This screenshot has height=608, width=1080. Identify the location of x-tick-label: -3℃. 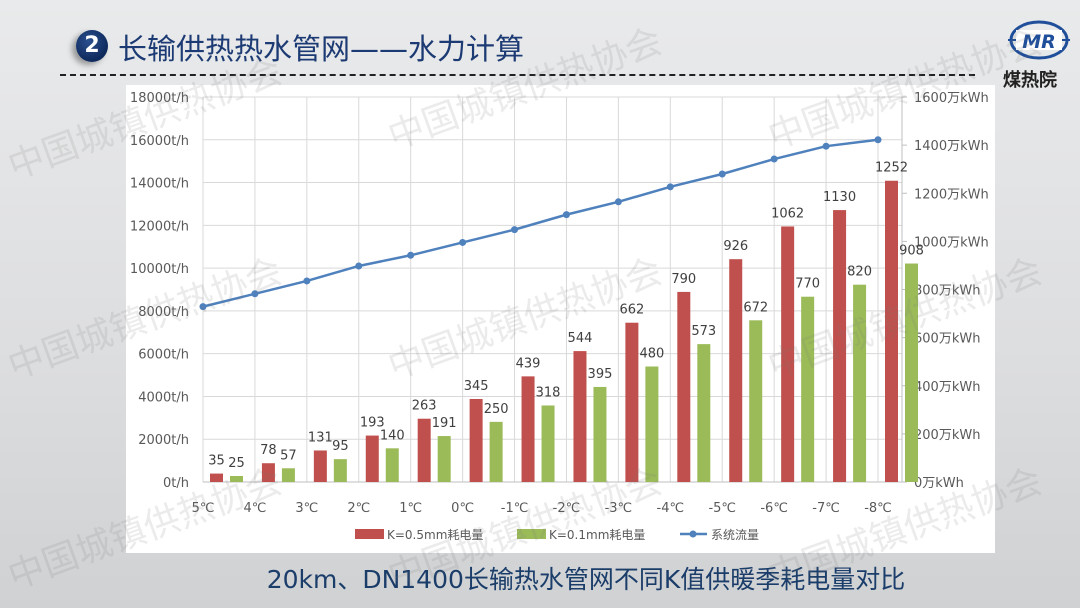
(619, 508).